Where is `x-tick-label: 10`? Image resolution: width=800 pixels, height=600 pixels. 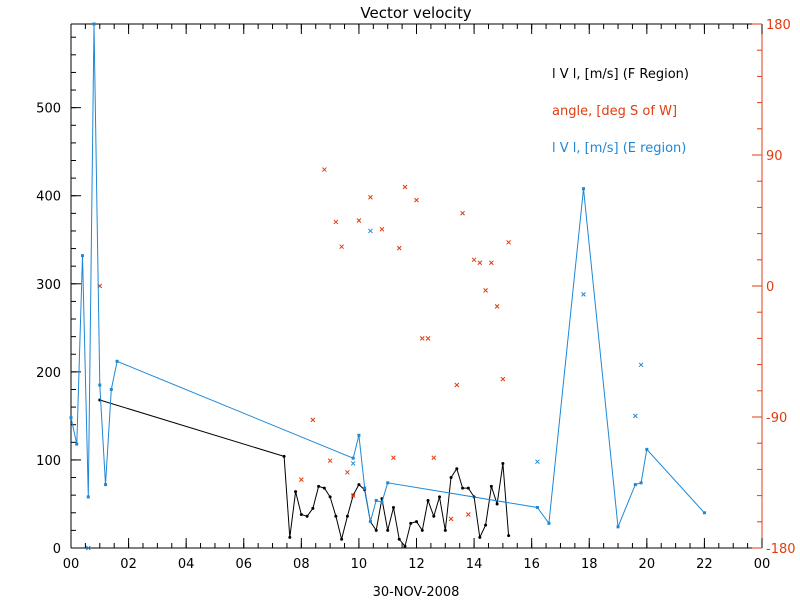 x-tick-label: 10 is located at coordinates (359, 564).